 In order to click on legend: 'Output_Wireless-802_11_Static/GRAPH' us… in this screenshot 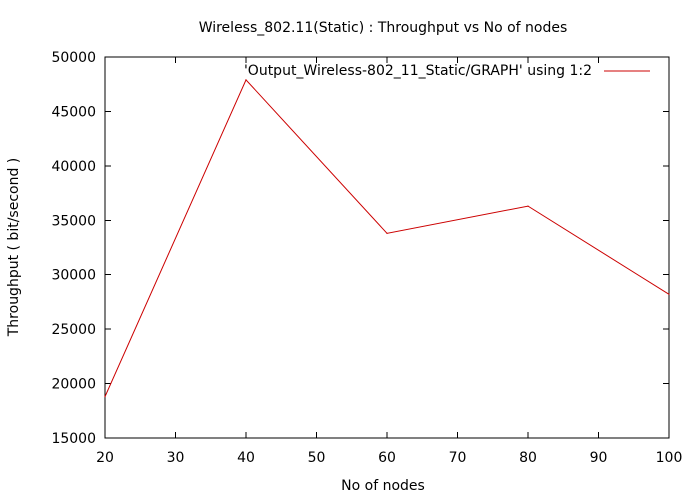, I will do `click(447, 71)`.